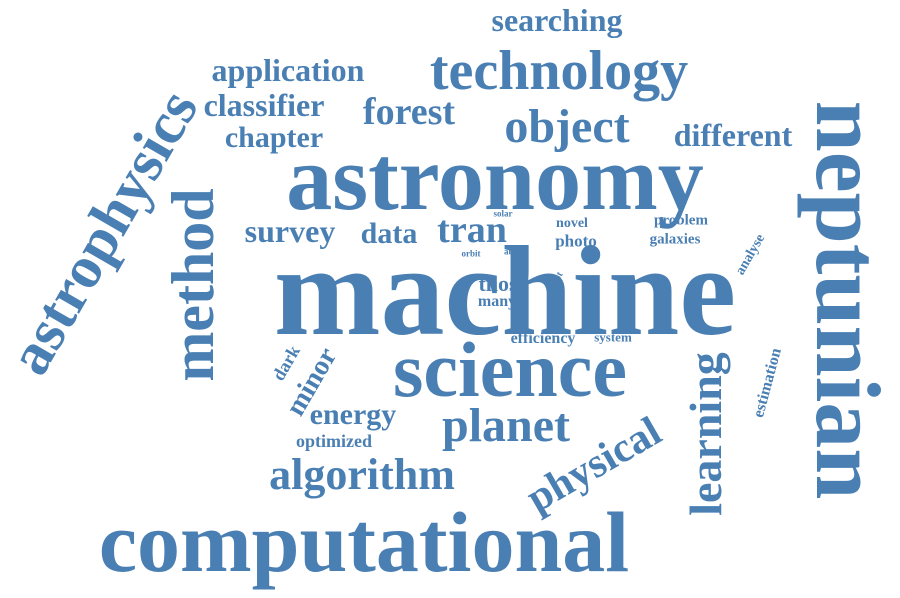 This screenshot has width=900, height=598. I want to click on word-application: application, so click(288, 70).